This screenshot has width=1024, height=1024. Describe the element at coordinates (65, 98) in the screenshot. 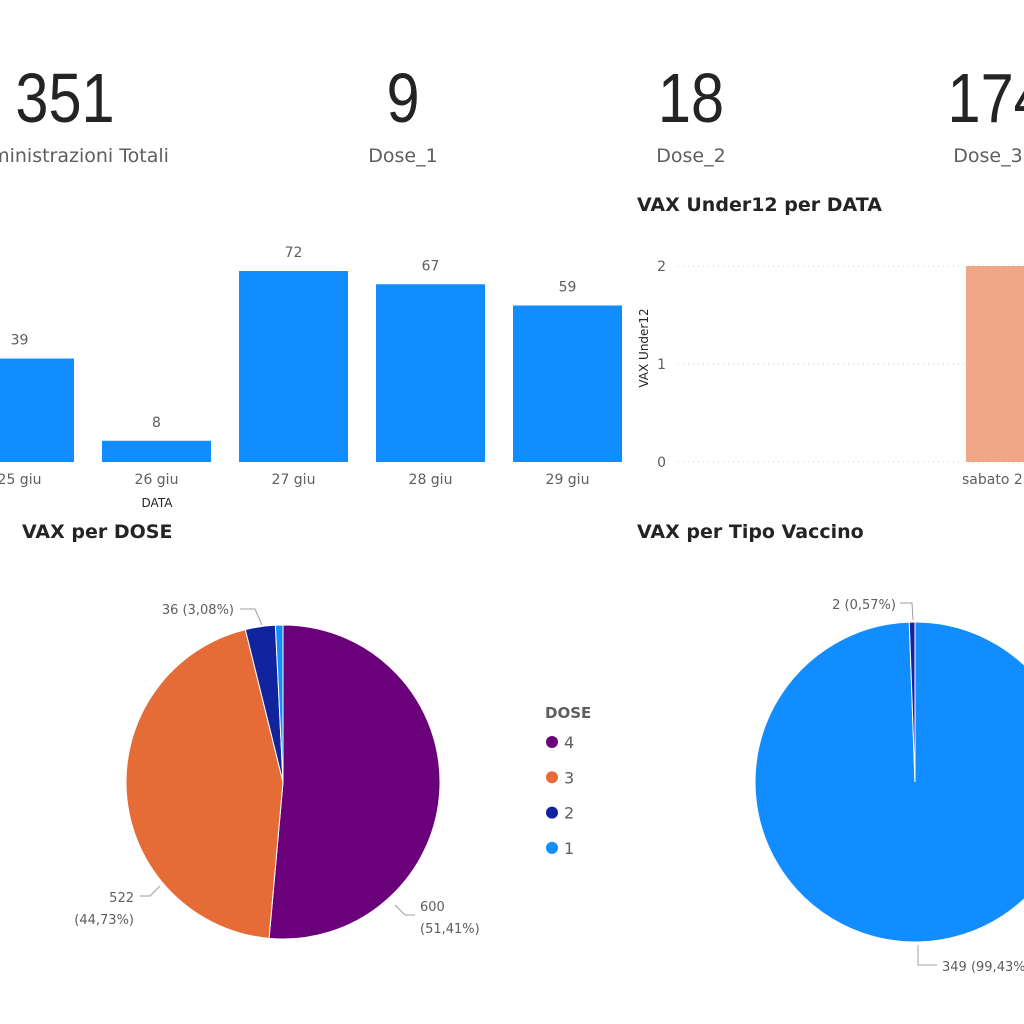

I see `kpi-total-value: 351` at that location.